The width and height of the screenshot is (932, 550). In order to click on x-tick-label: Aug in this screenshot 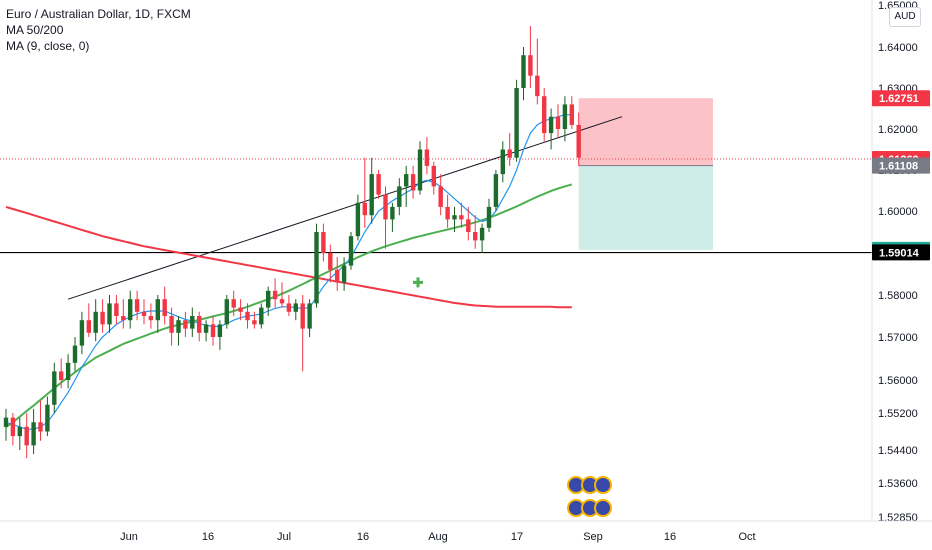, I will do `click(438, 537)`.